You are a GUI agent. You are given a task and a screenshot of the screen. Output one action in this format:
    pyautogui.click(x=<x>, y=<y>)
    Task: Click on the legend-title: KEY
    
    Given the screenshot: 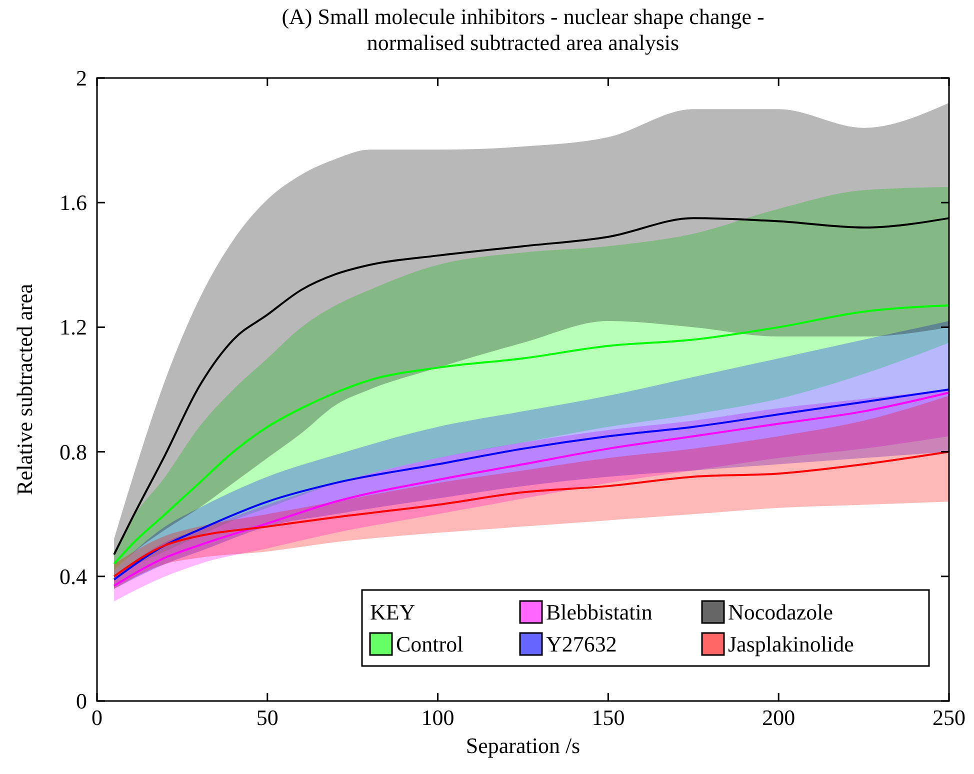 What is the action you would take?
    pyautogui.click(x=393, y=612)
    